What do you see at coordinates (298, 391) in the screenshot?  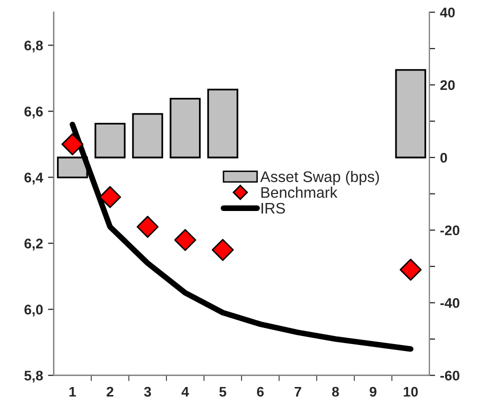 I see `x-tick-label: 7` at bounding box center [298, 391].